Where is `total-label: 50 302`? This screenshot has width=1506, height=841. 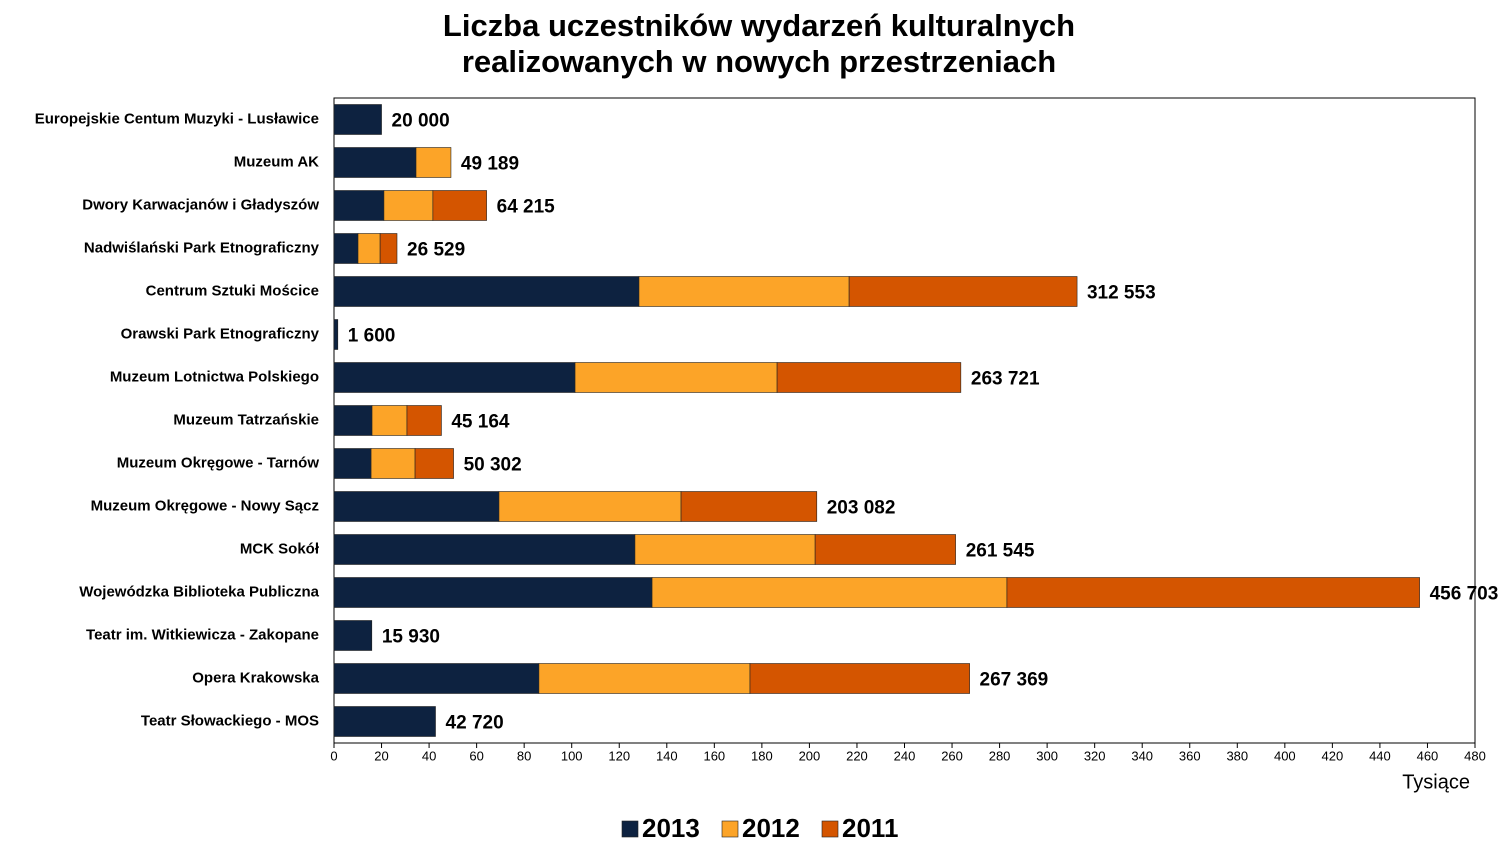 total-label: 50 302 is located at coordinates (493, 465).